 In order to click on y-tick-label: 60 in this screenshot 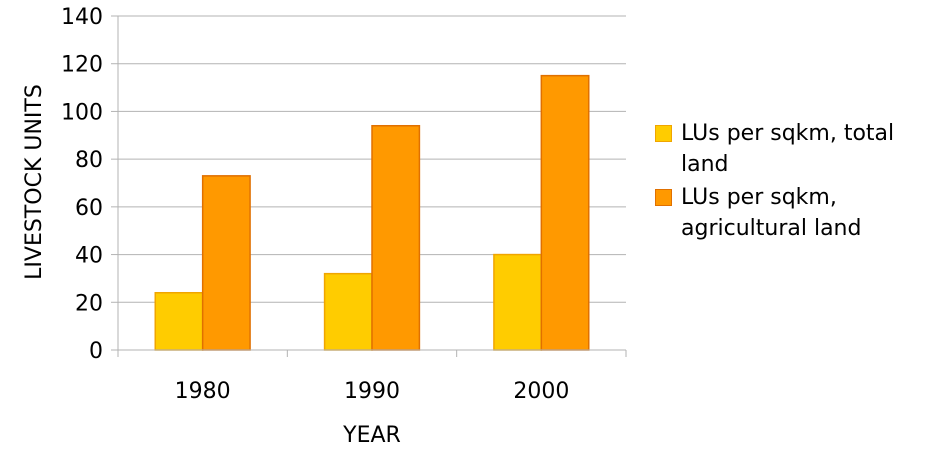, I will do `click(89, 208)`.